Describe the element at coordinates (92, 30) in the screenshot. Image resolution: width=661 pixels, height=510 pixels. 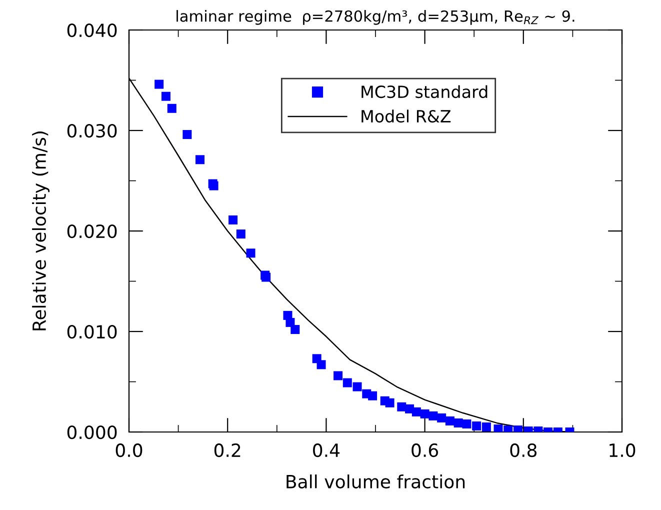
I see `y-tick-label: 0.040` at that location.